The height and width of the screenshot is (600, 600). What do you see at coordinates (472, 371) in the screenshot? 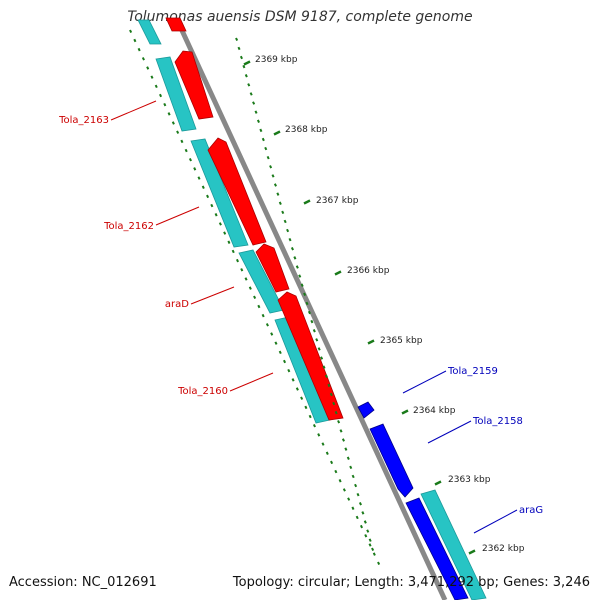
I see `gene-label: Tola_2159` at bounding box center [472, 371].